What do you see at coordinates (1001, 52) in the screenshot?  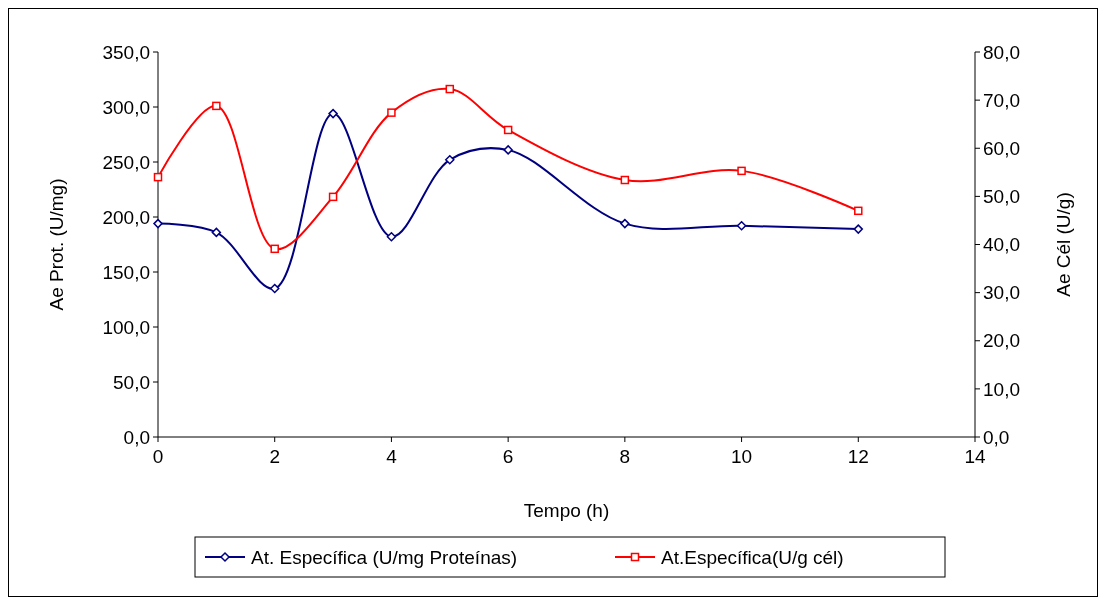 I see `y2-tick-label: 80,0` at bounding box center [1001, 52].